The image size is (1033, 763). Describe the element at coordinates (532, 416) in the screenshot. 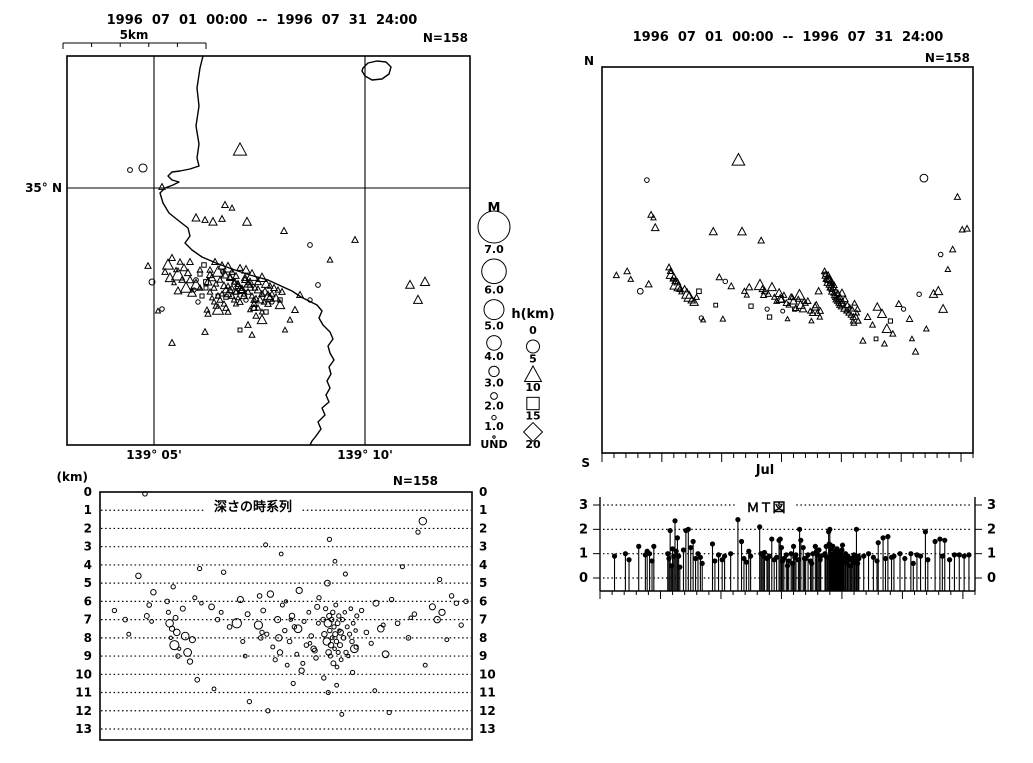

I see `legend-depth-label: 15` at that location.